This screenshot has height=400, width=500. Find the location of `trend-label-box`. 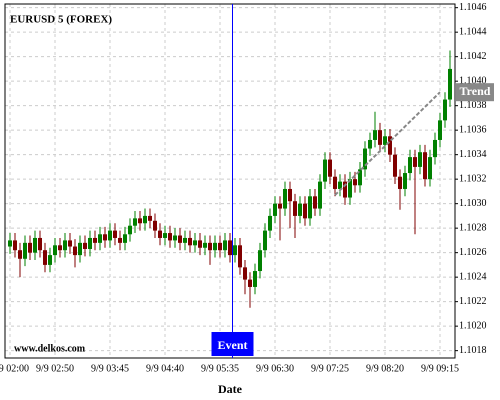

trend-label-box is located at coordinates (475, 92).